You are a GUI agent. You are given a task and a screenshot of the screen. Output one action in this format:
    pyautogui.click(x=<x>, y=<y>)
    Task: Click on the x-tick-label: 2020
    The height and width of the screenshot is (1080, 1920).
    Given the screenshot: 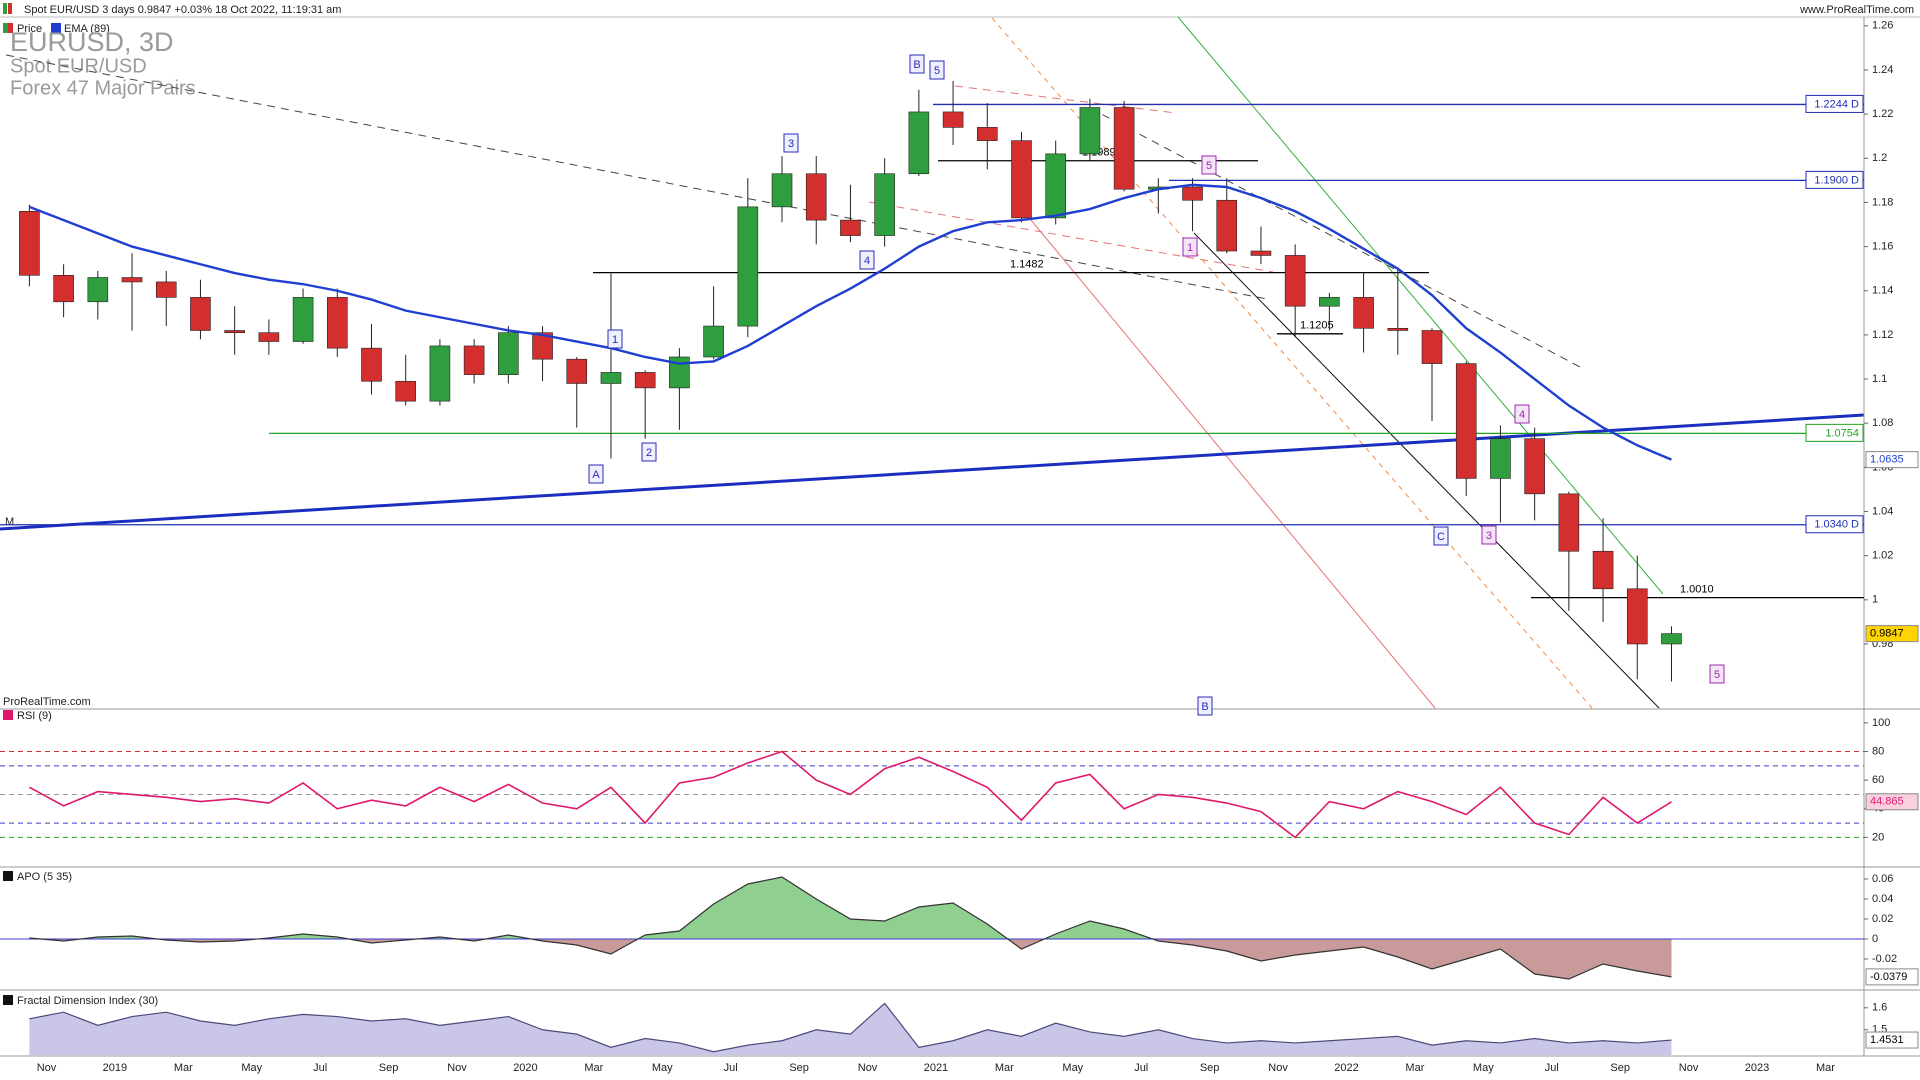 What is the action you would take?
    pyautogui.click(x=525, y=1068)
    